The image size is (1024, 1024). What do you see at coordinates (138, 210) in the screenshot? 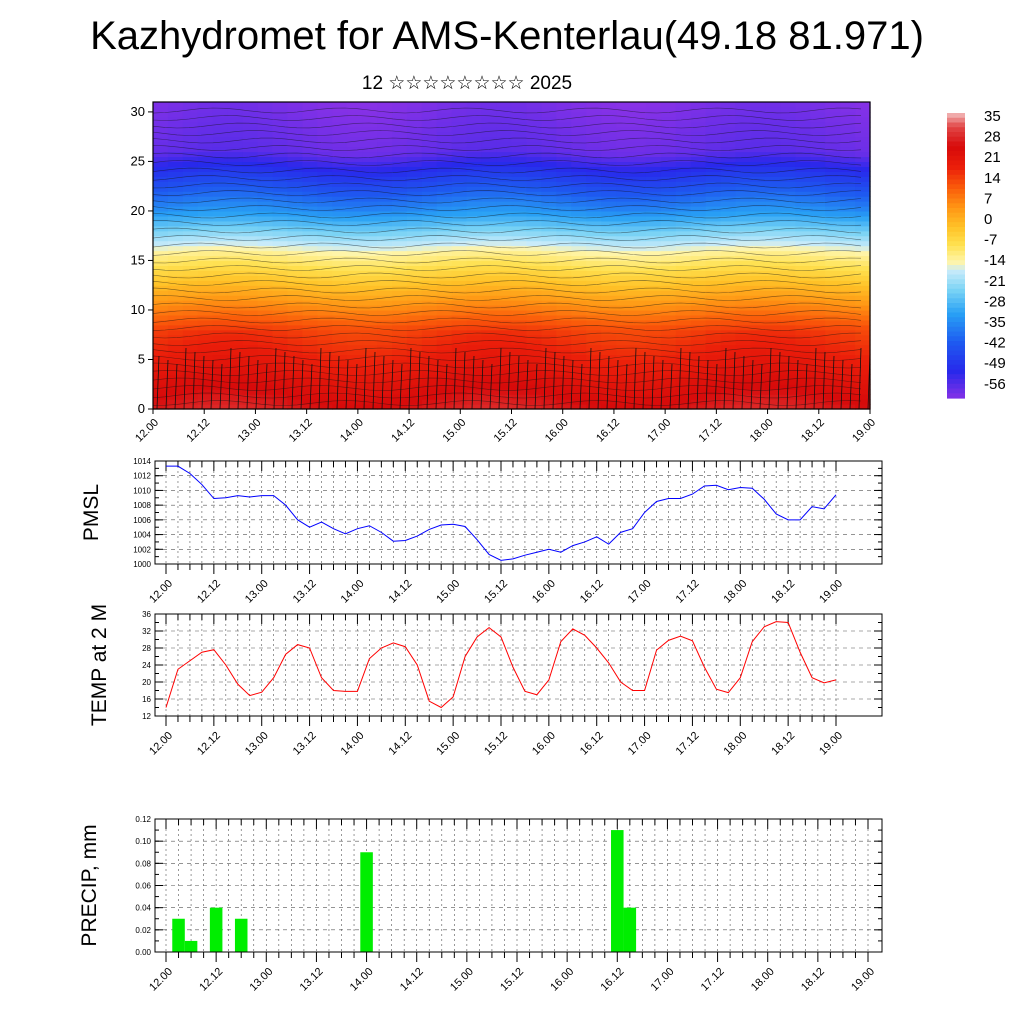
I see `y-tick-label: 20` at bounding box center [138, 210].